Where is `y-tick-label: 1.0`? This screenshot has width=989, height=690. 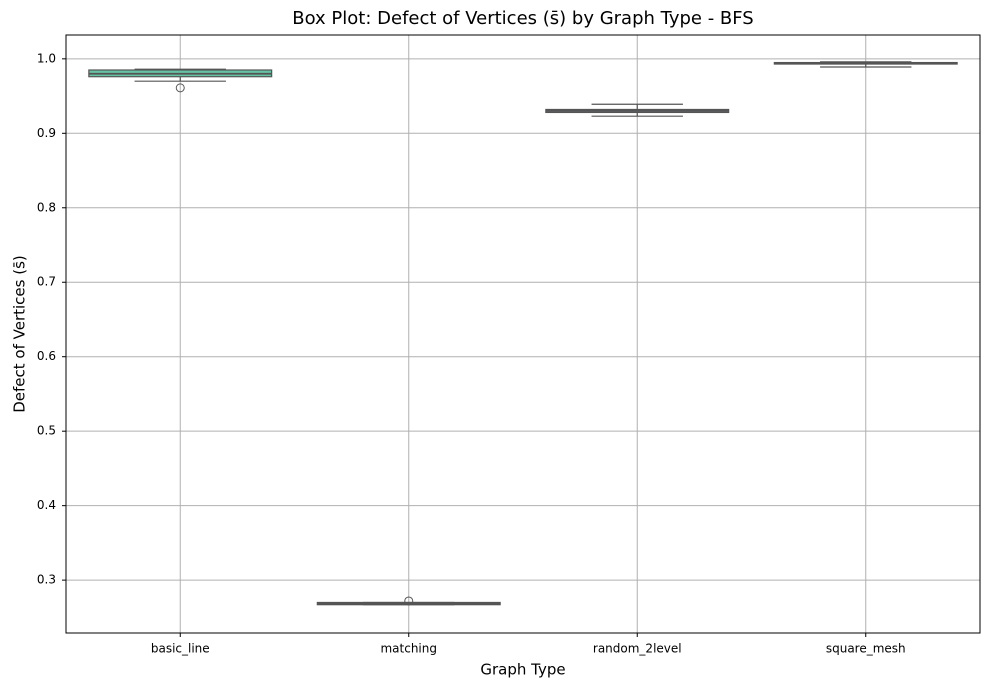
y-tick-label: 1.0 is located at coordinates (46, 58).